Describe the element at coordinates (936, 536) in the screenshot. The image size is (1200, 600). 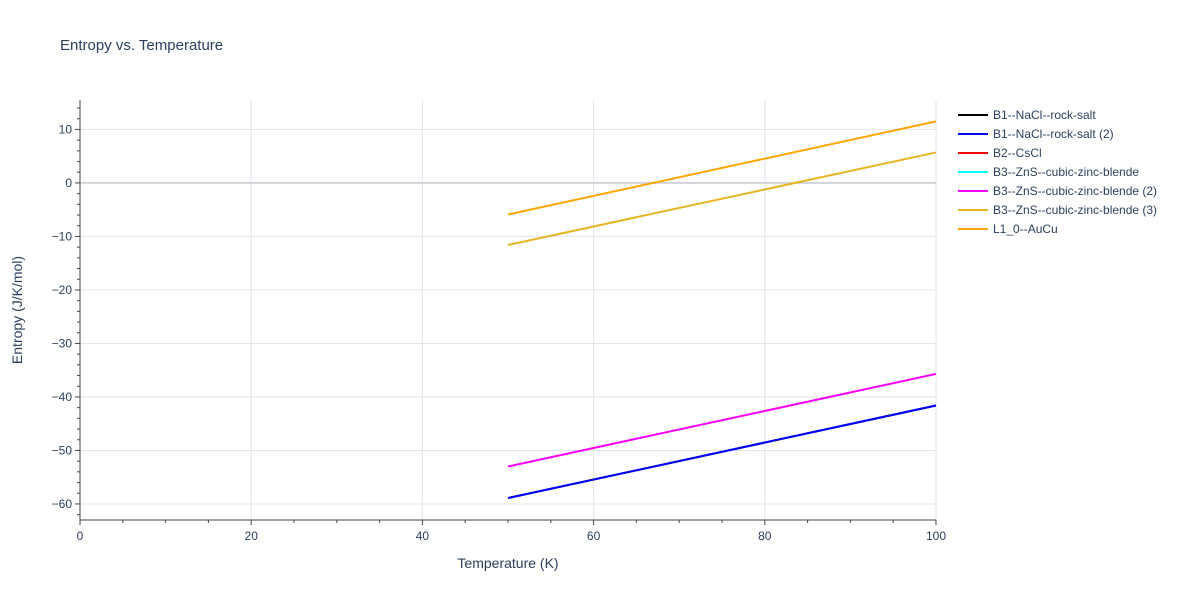
I see `x-tick-label: 100` at that location.